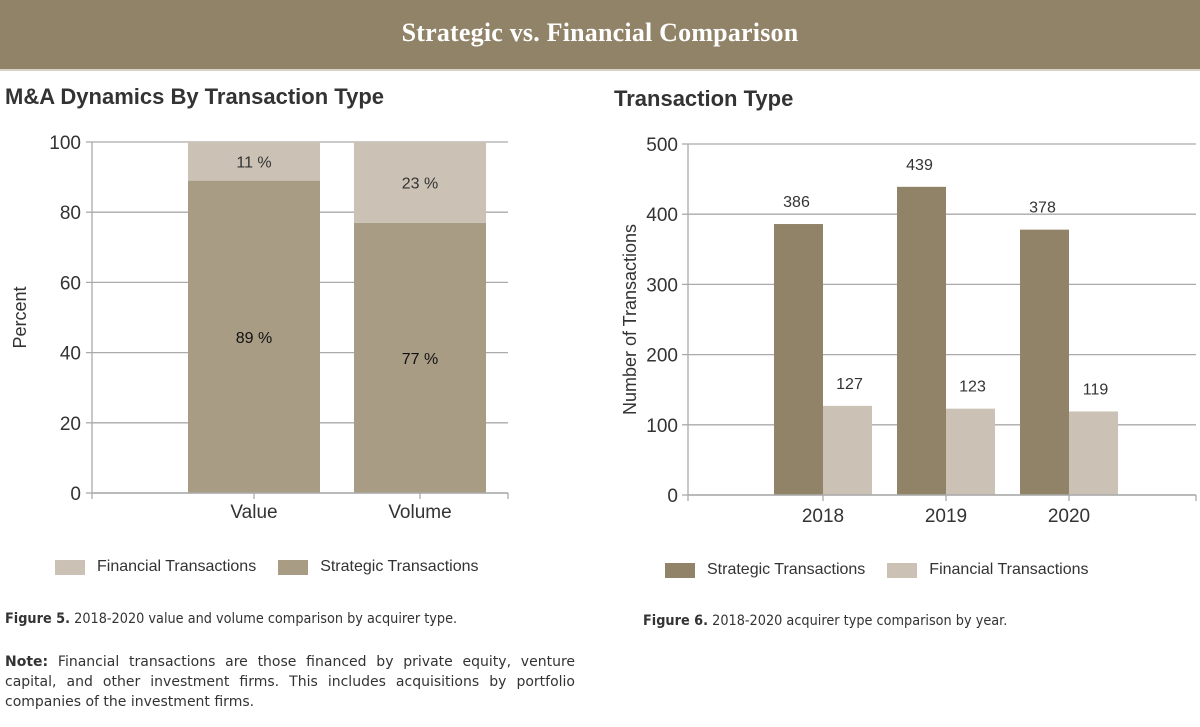 The height and width of the screenshot is (727, 1200). What do you see at coordinates (38, 619) in the screenshot?
I see `caption-label: Figure 5.` at bounding box center [38, 619].